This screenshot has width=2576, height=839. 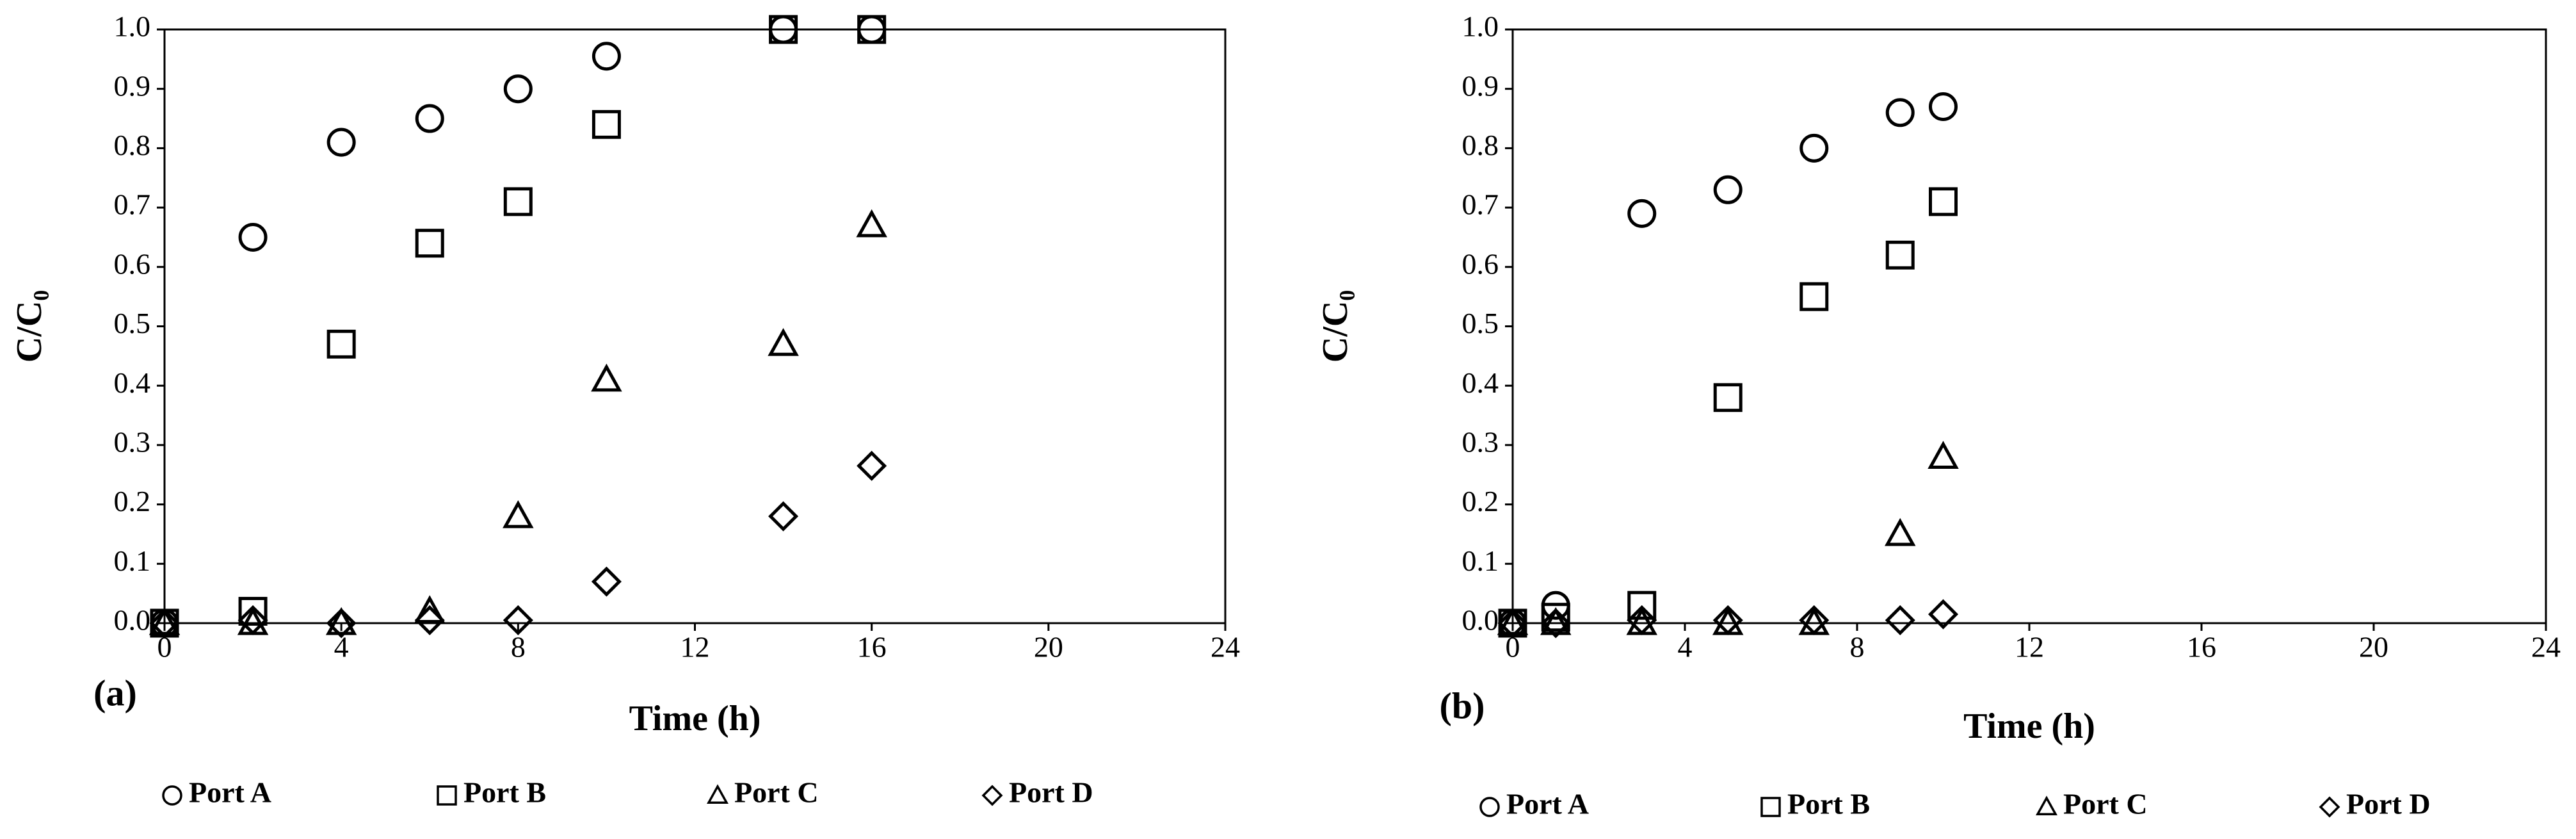 I want to click on legend-label: Port B, so click(x=1828, y=804).